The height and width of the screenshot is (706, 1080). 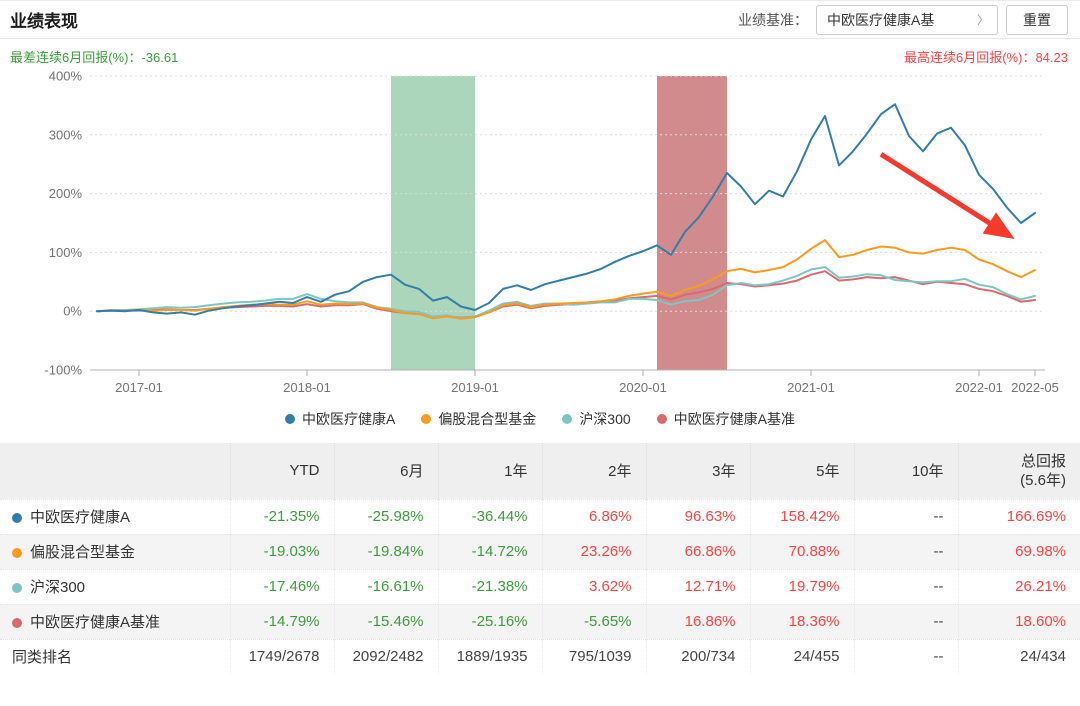 I want to click on table-header-cell: 5年, so click(x=801, y=471).